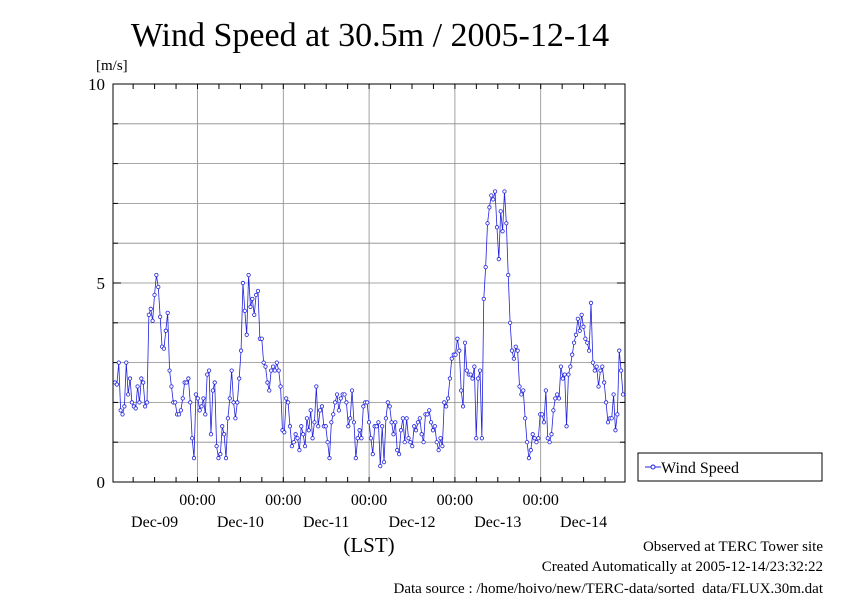 The image size is (842, 595). Describe the element at coordinates (96, 84) in the screenshot. I see `y-tick-label: 10` at that location.